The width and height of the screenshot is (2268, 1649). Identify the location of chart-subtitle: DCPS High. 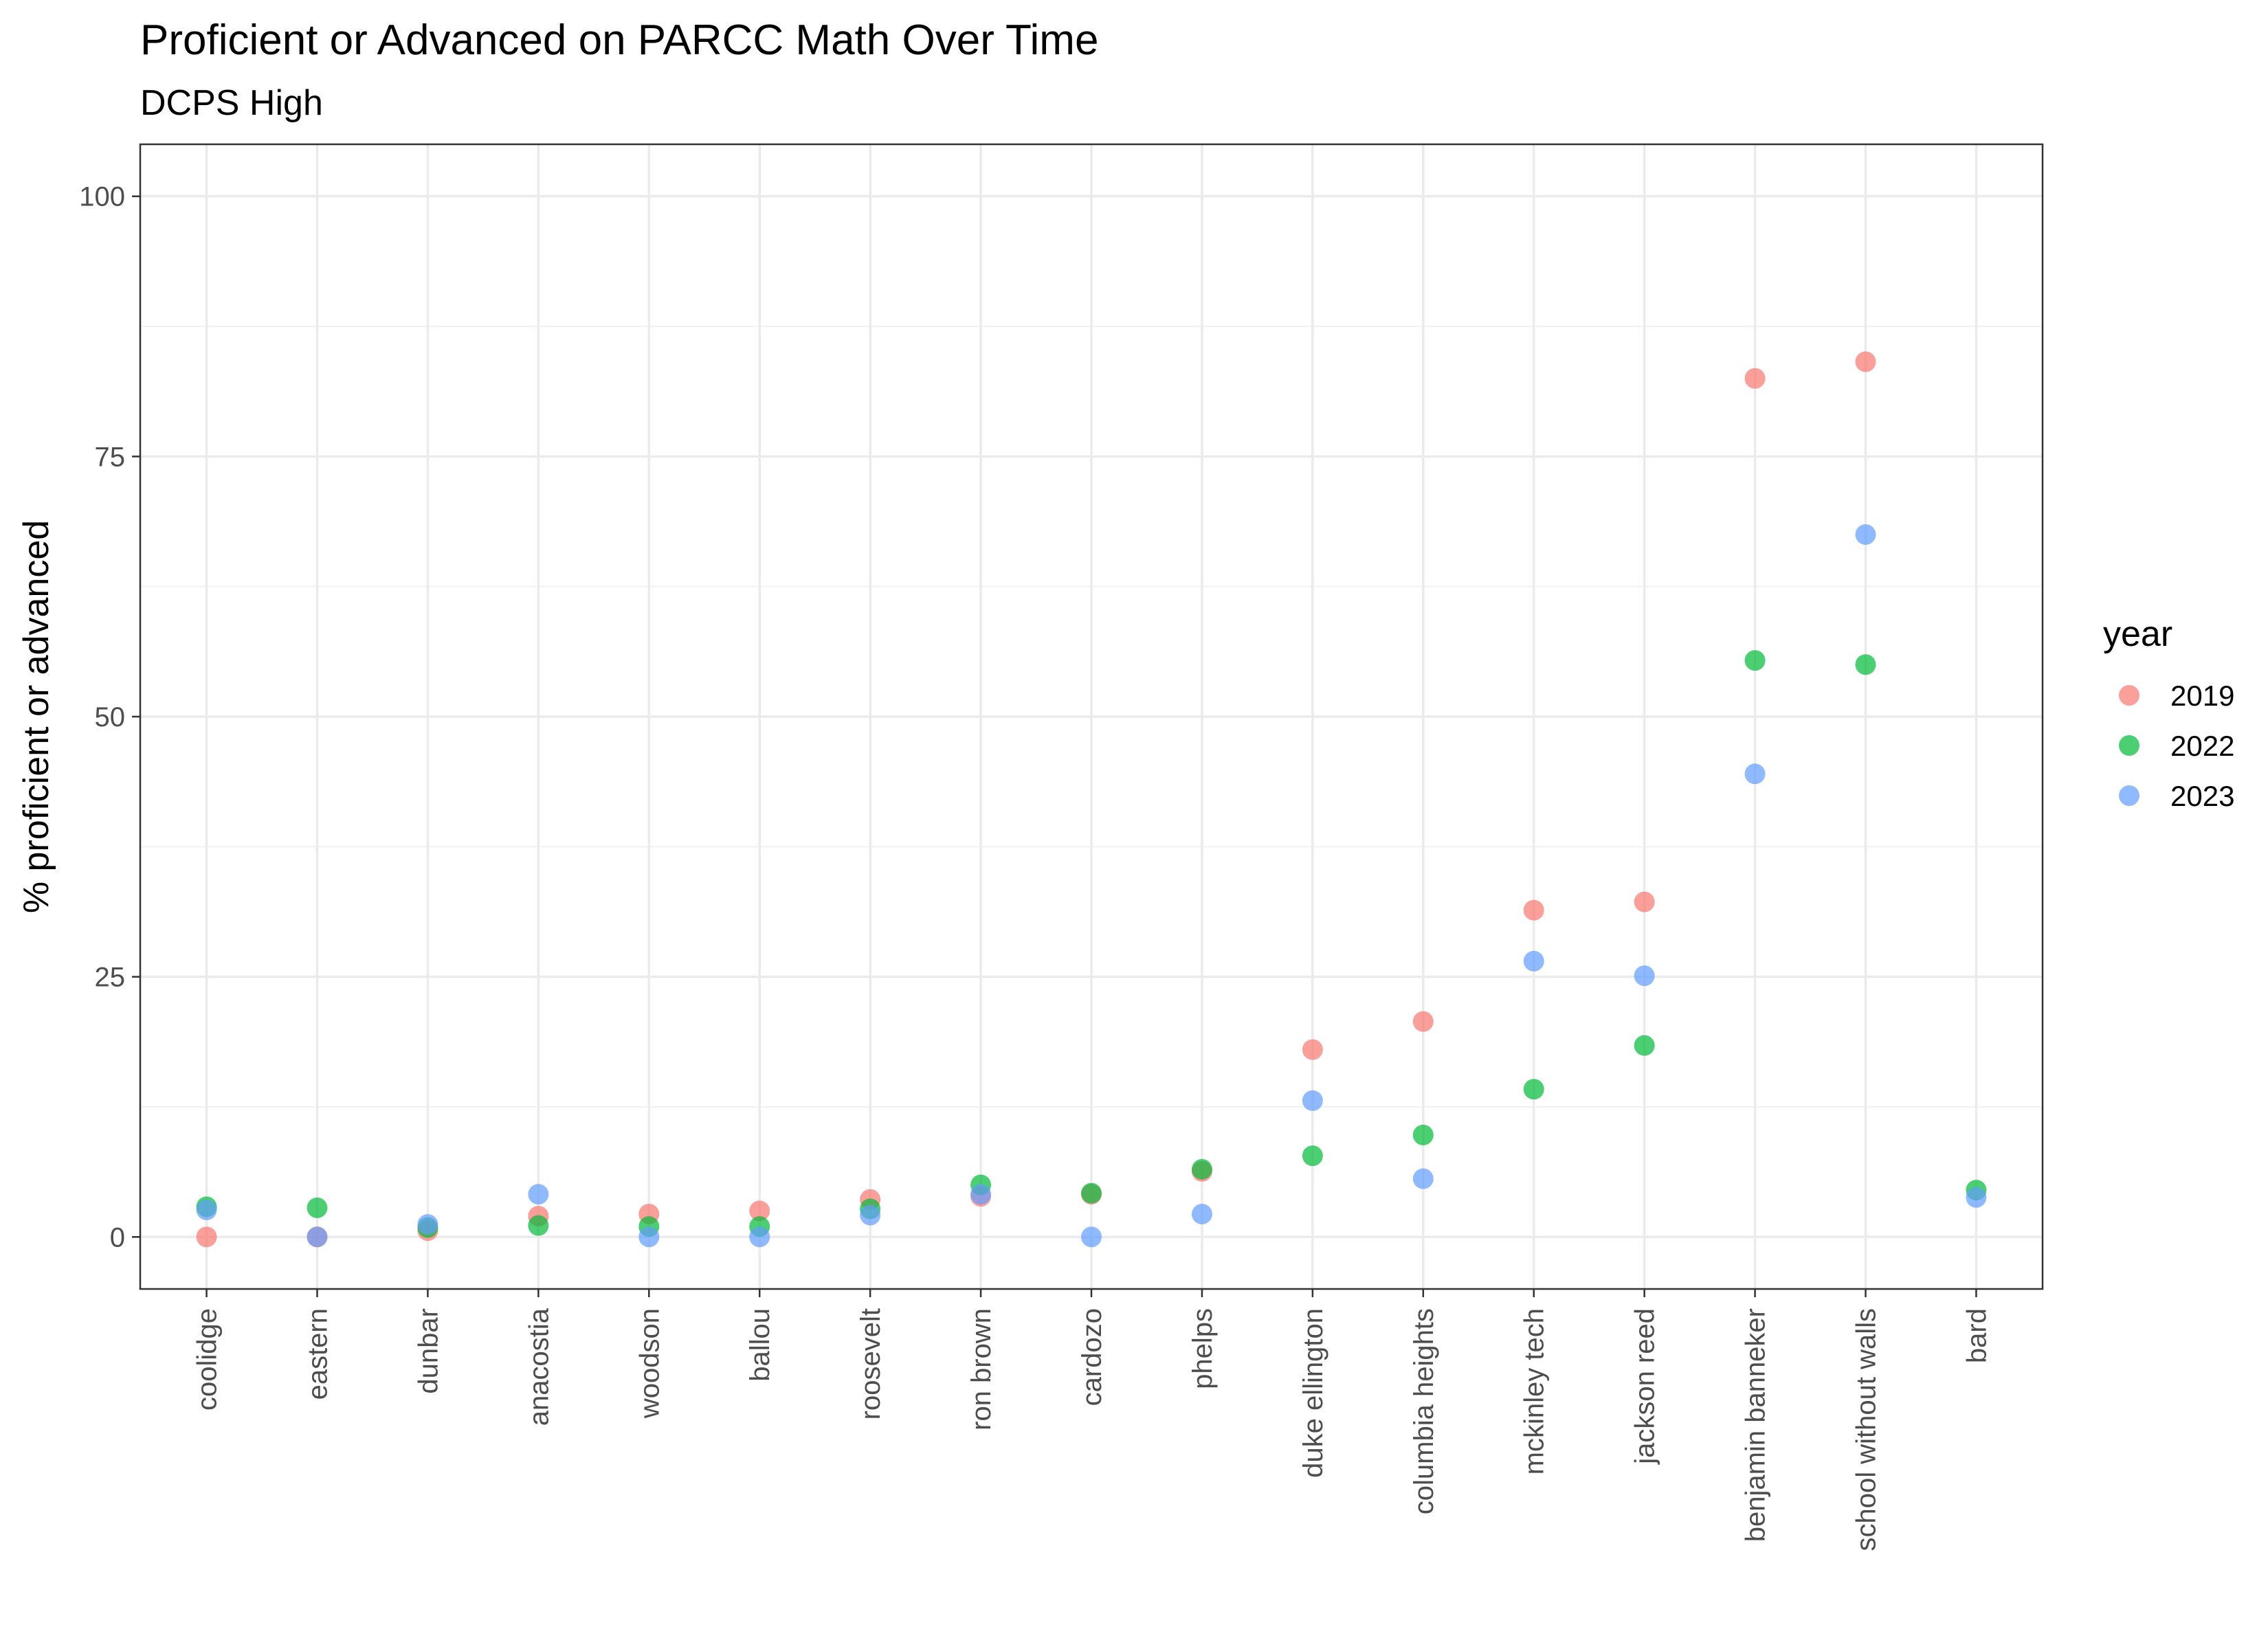
(231, 103).